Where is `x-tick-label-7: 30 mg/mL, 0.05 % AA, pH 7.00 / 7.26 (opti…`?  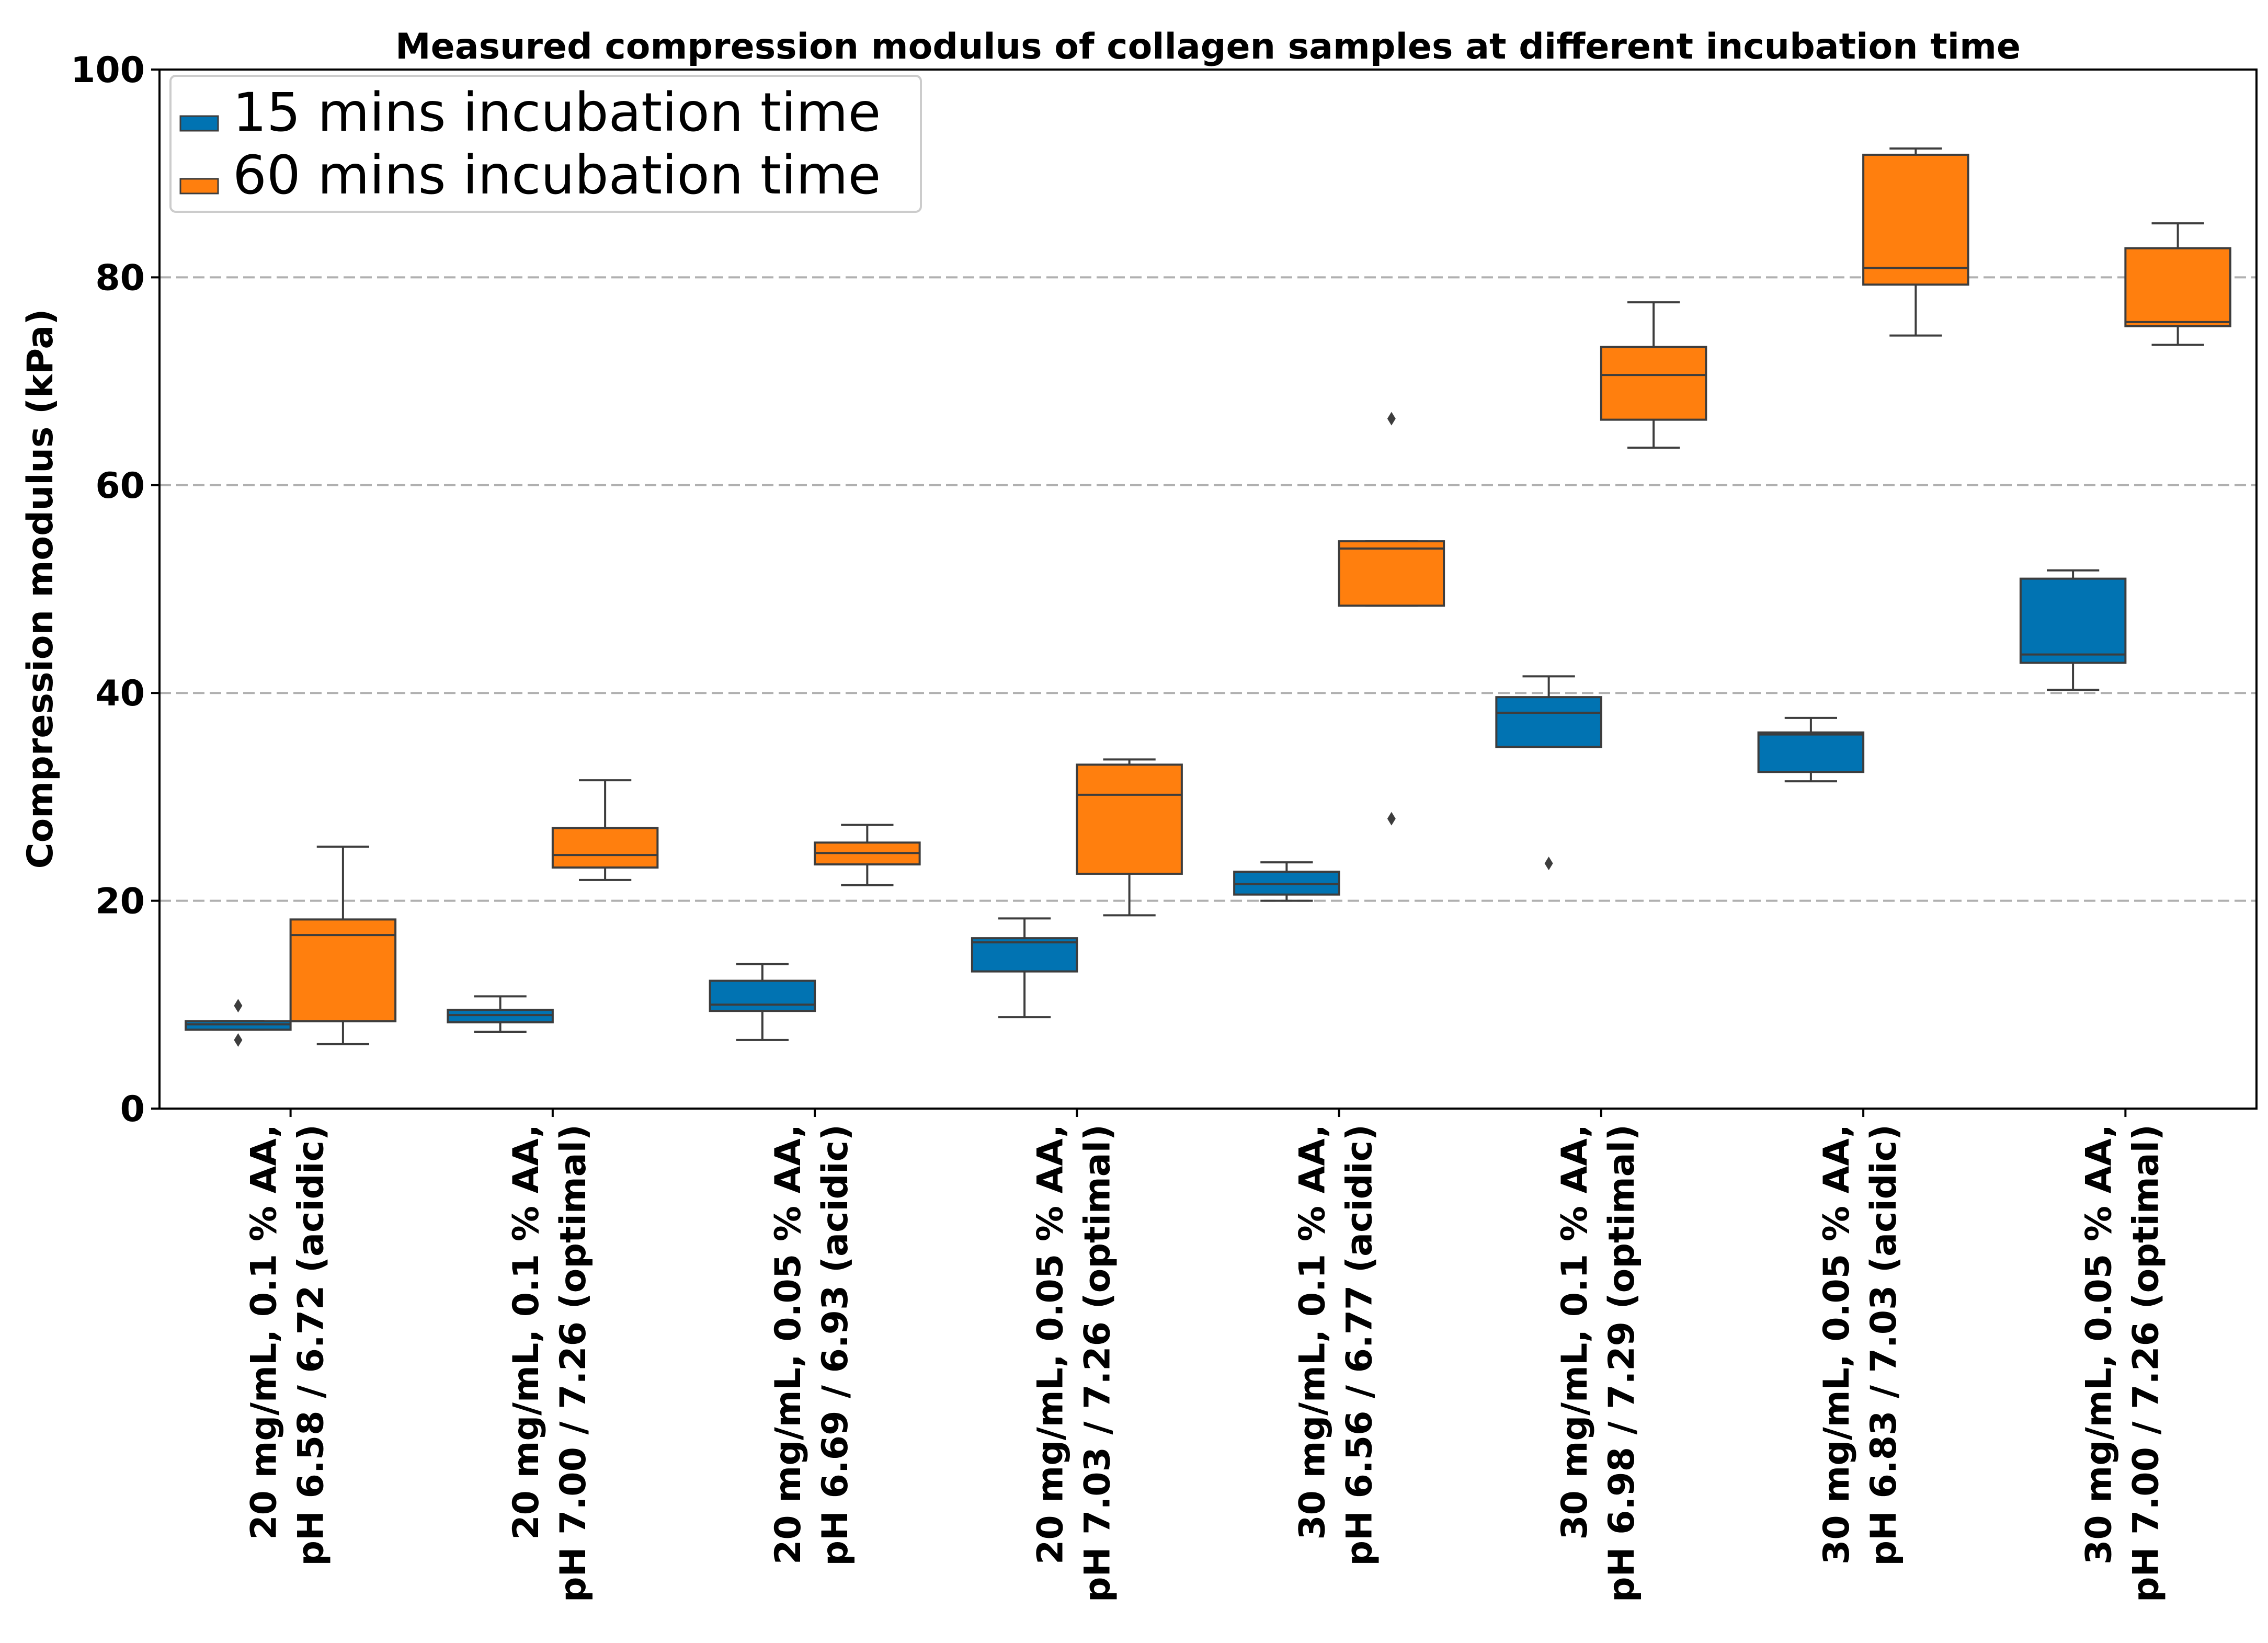 x-tick-label-7: 30 mg/mL, 0.05 % AA, pH 7.00 / 7.26 (opti… is located at coordinates (2122, 1363).